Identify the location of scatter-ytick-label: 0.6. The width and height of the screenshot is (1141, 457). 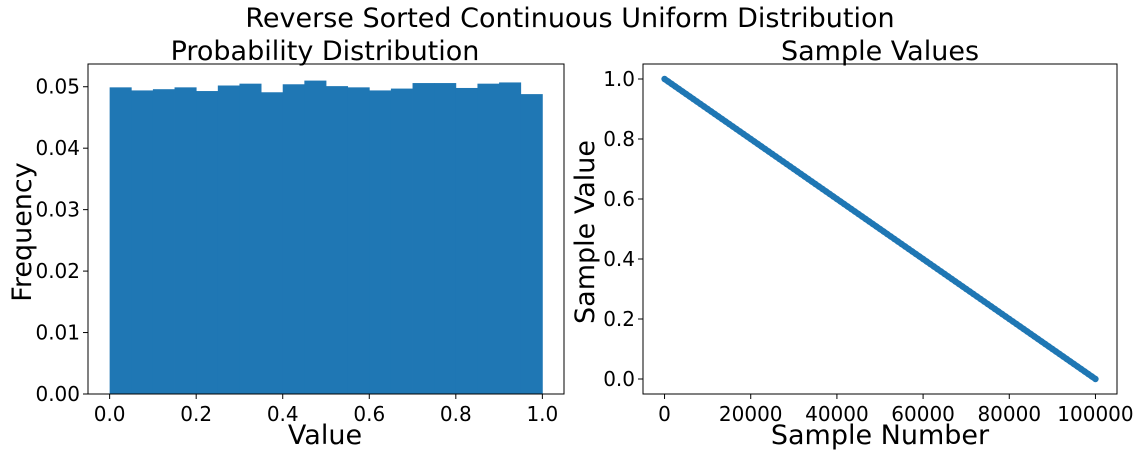
(619, 199).